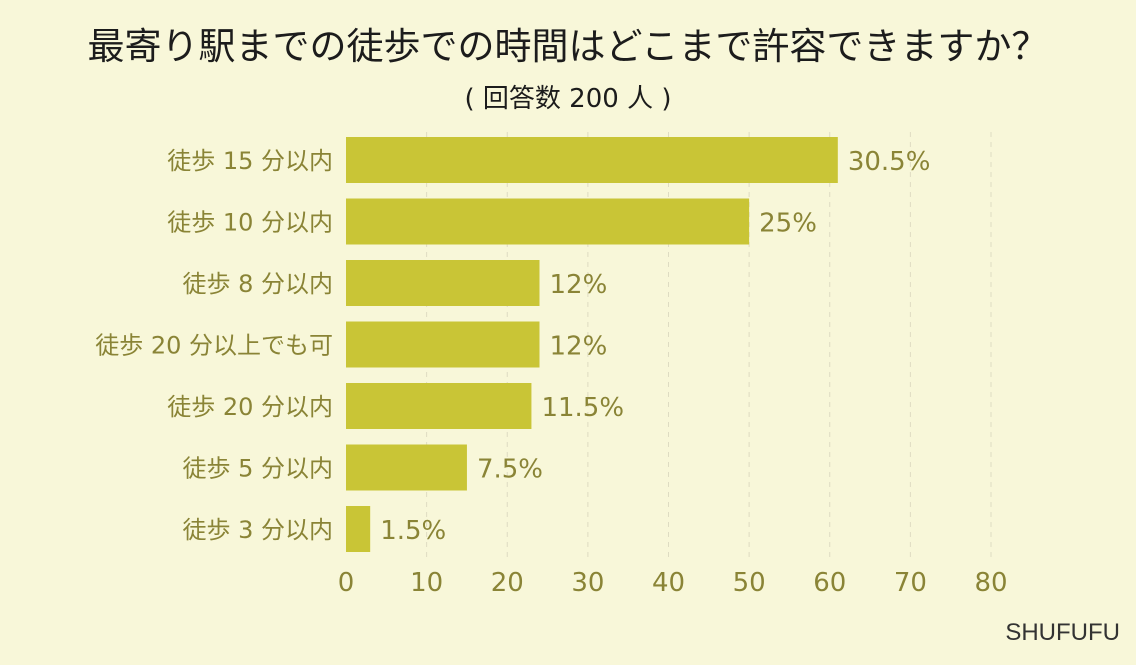  I want to click on x-tick-label: 70, so click(910, 583).